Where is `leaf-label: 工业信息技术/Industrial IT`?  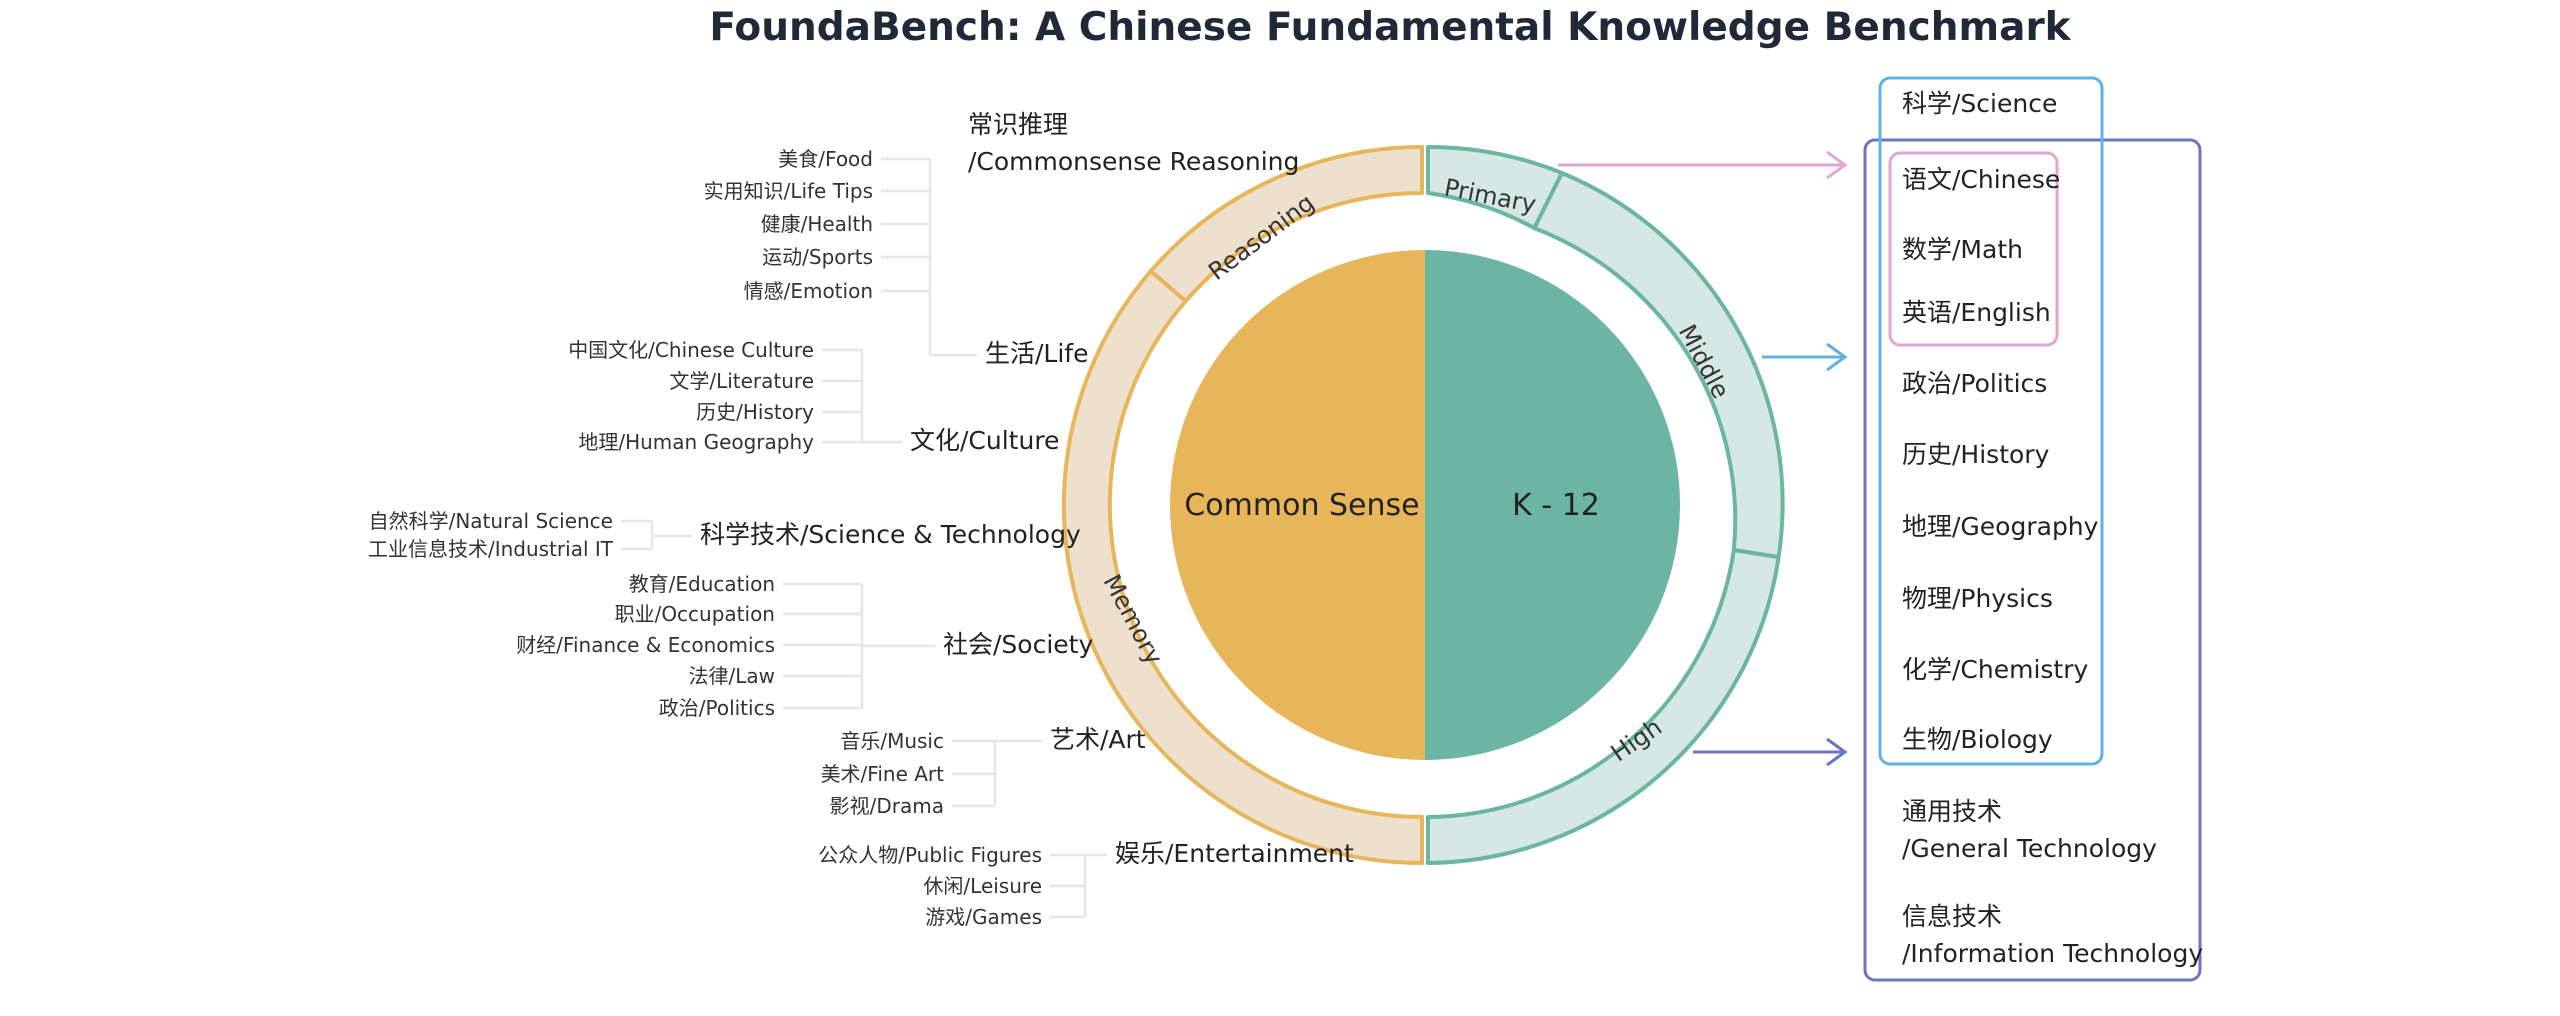 leaf-label: 工业信息技术/Industrial IT is located at coordinates (491, 549).